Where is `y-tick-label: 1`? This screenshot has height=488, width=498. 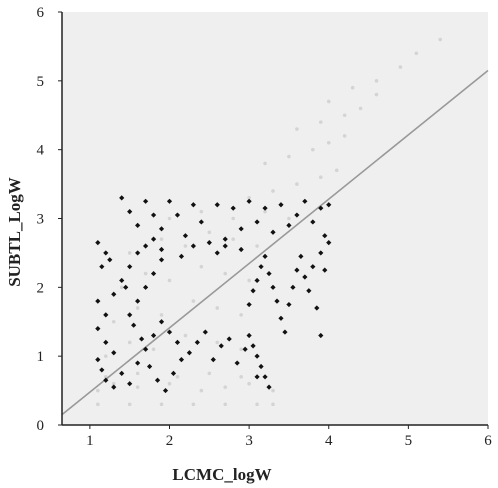 y-tick-label: 1 is located at coordinates (41, 357).